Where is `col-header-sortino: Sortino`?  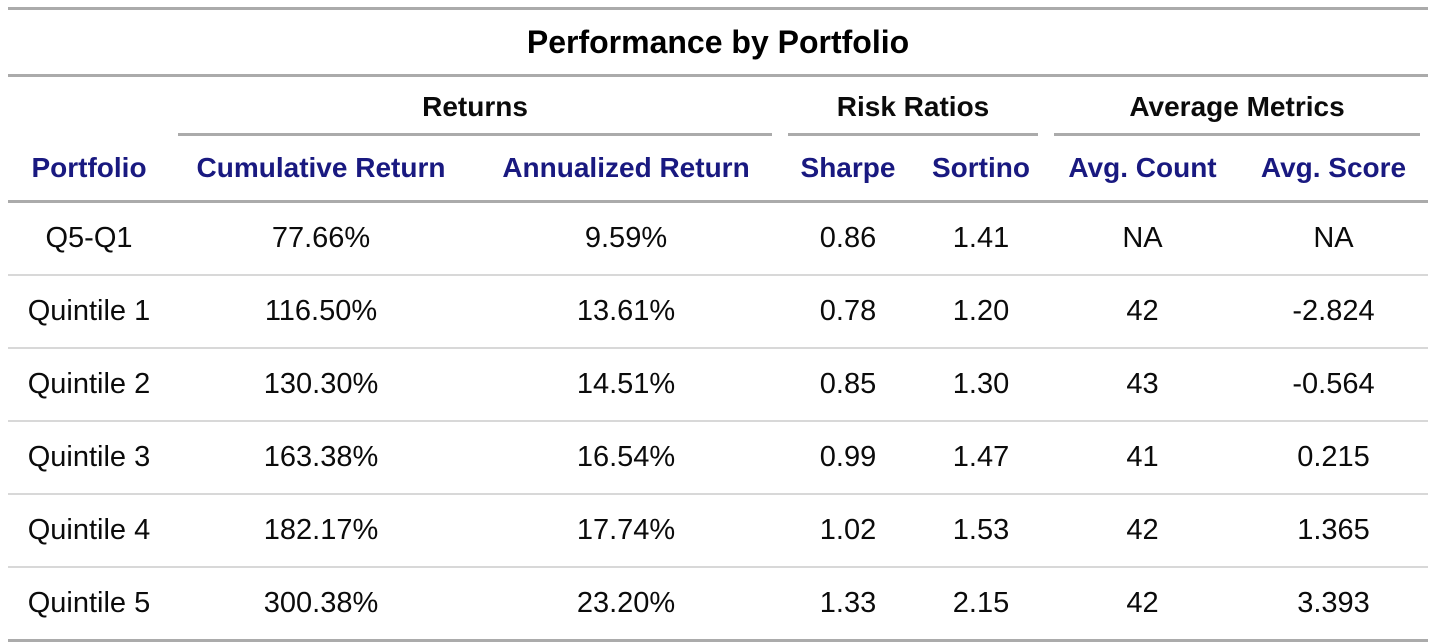 col-header-sortino: Sortino is located at coordinates (981, 169).